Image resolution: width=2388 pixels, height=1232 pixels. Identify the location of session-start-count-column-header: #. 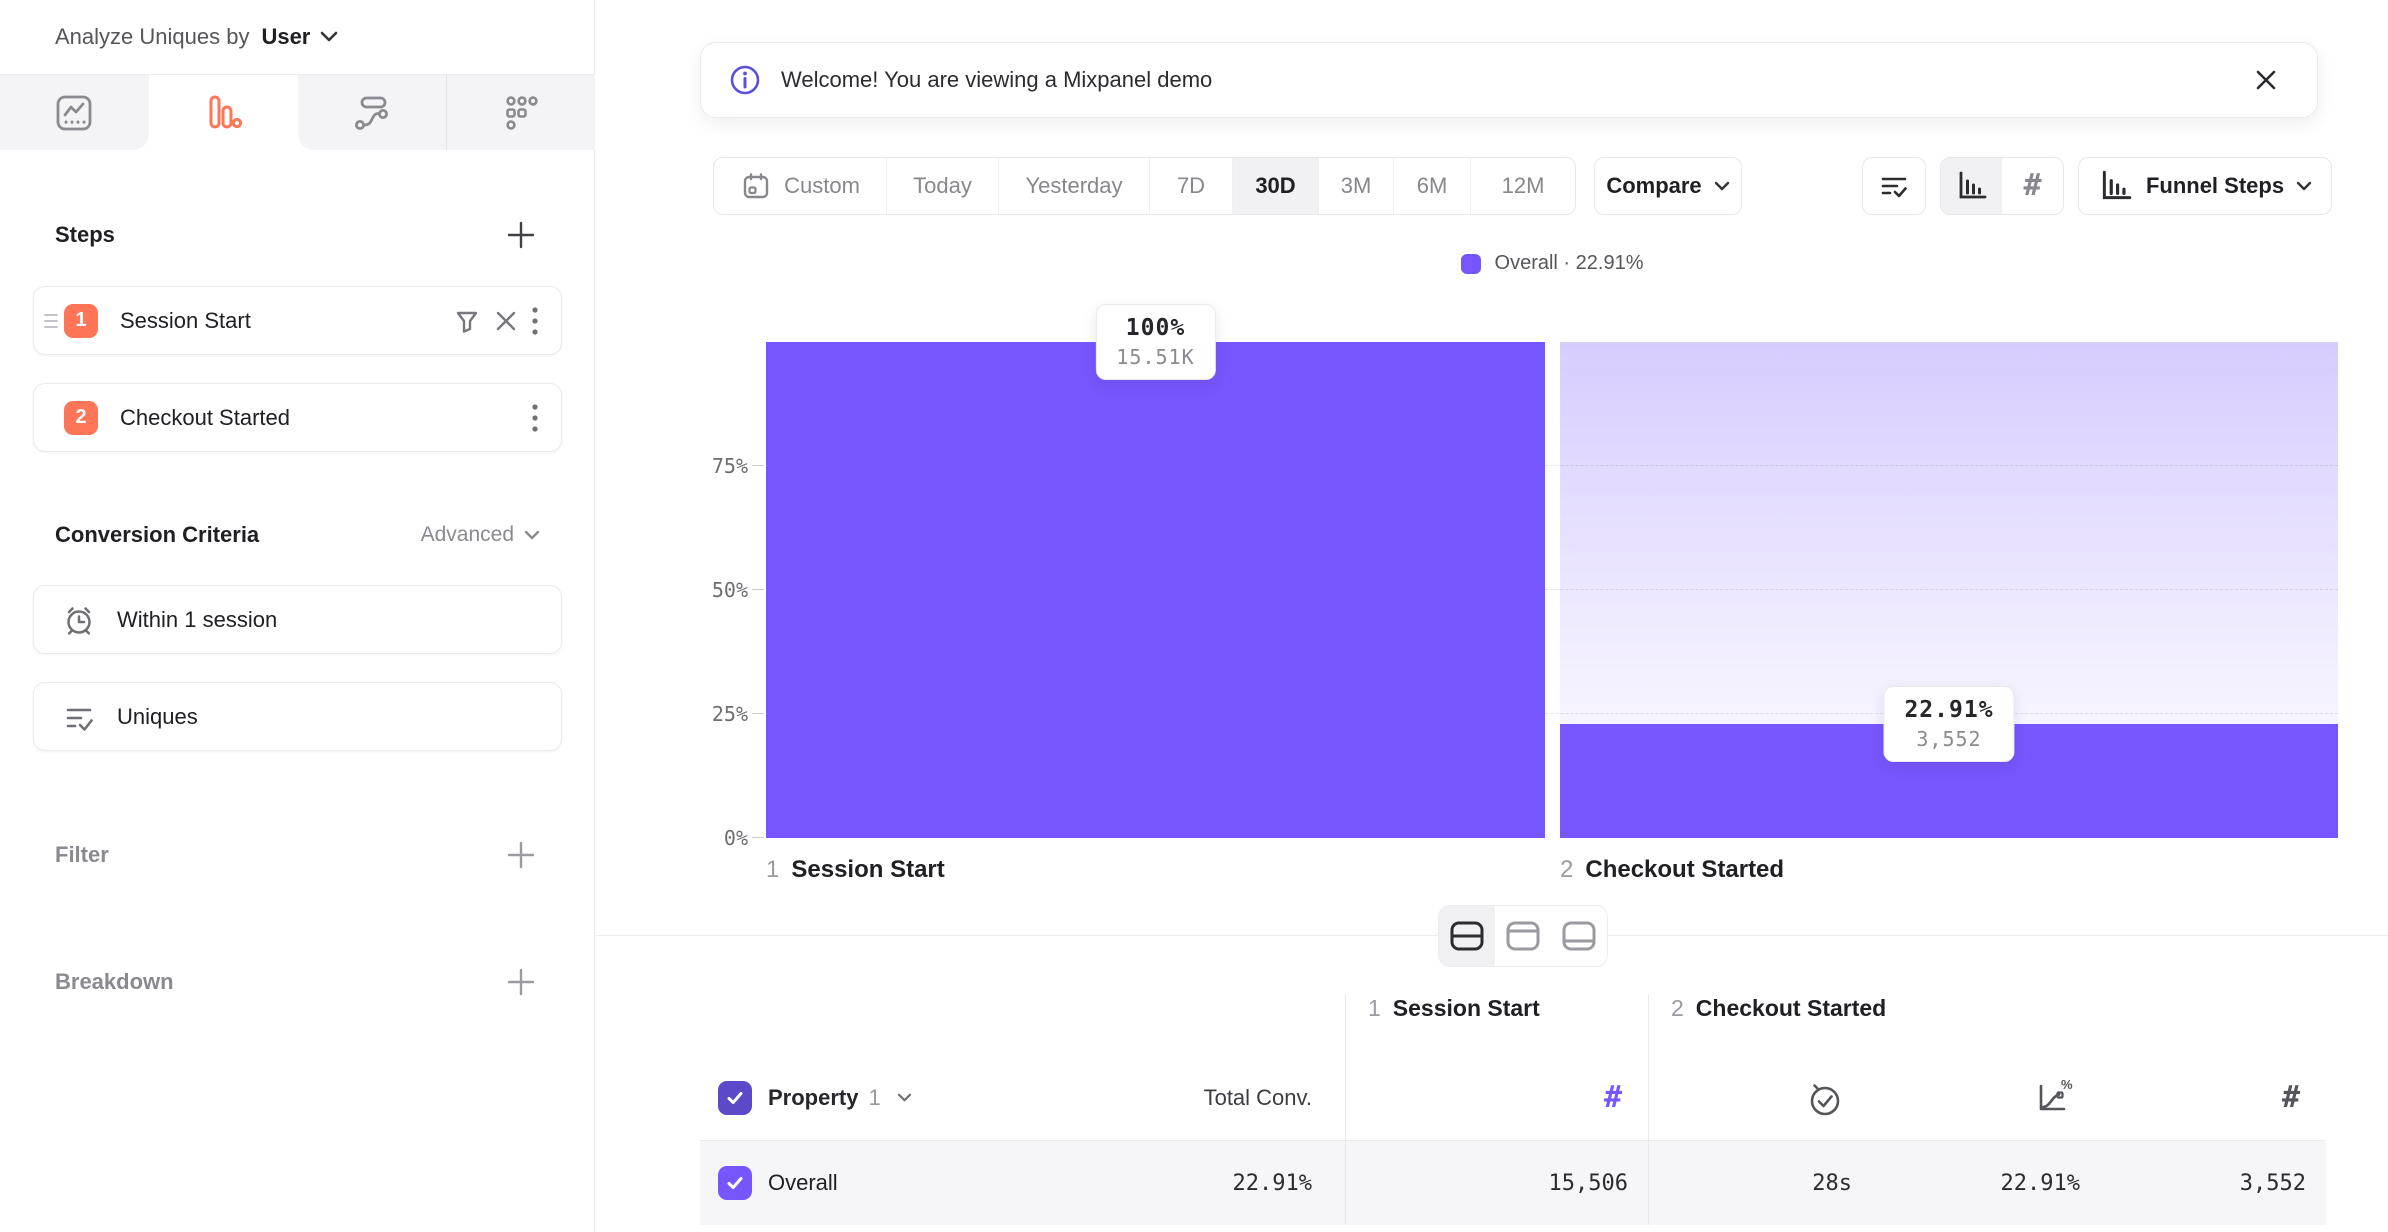
(1496, 1097).